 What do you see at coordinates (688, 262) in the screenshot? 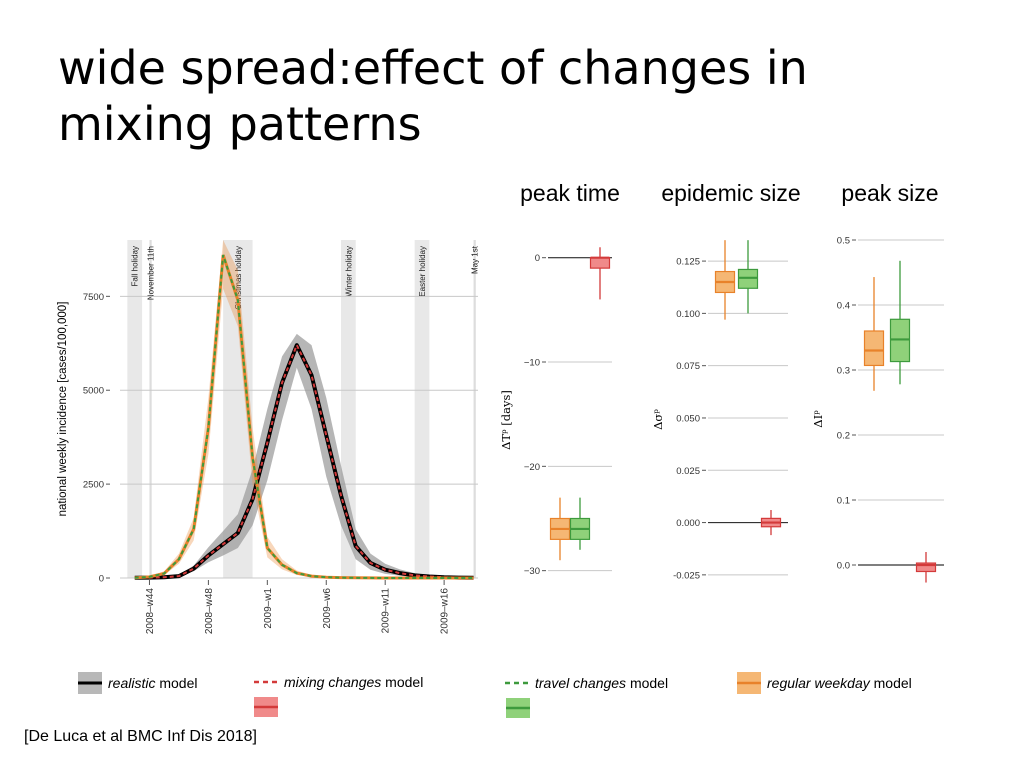
I see `y-tick-label: 0.125` at bounding box center [688, 262].